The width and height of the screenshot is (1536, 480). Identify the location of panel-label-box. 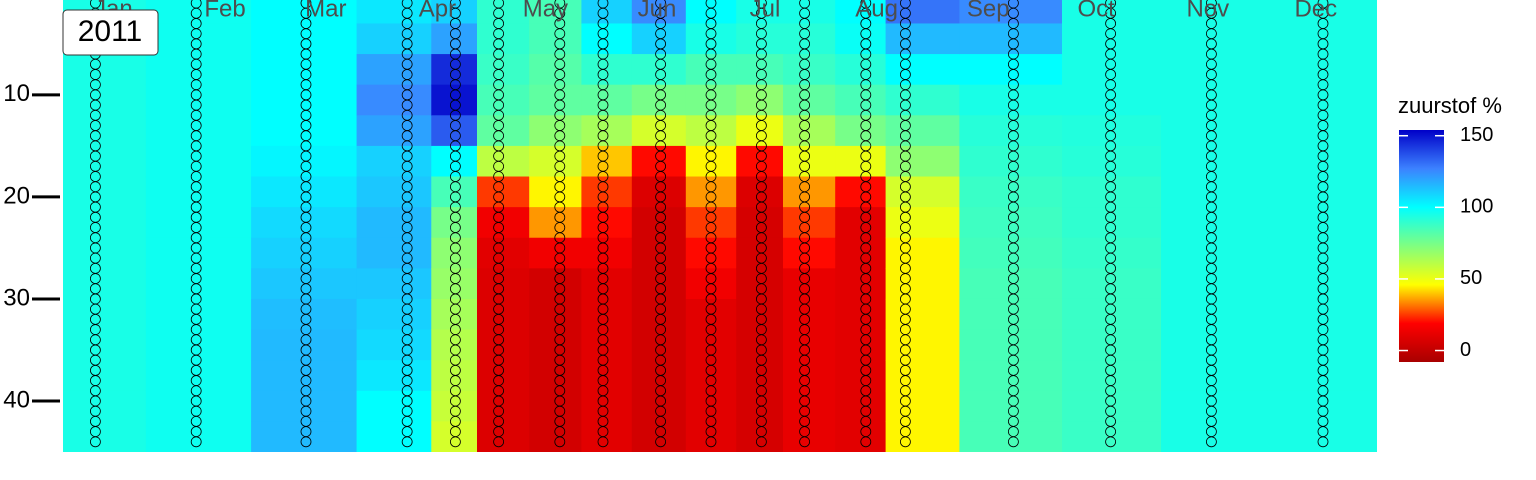
(110, 32).